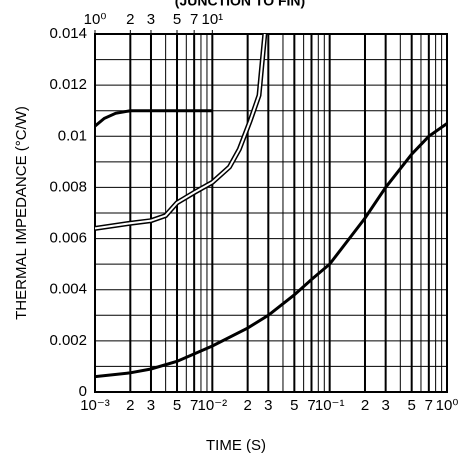 Image resolution: width=469 pixels, height=460 pixels. I want to click on series-line, so click(154, 118).